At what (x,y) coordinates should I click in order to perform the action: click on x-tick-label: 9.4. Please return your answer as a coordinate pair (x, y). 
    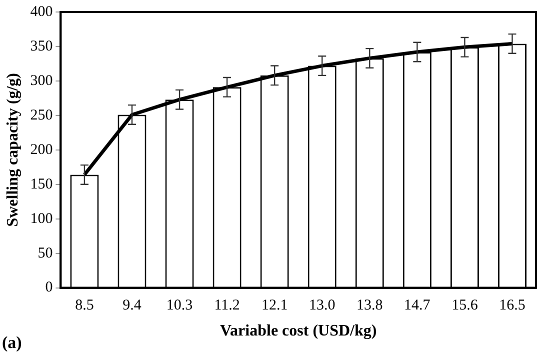
    Looking at the image, I should click on (132, 306).